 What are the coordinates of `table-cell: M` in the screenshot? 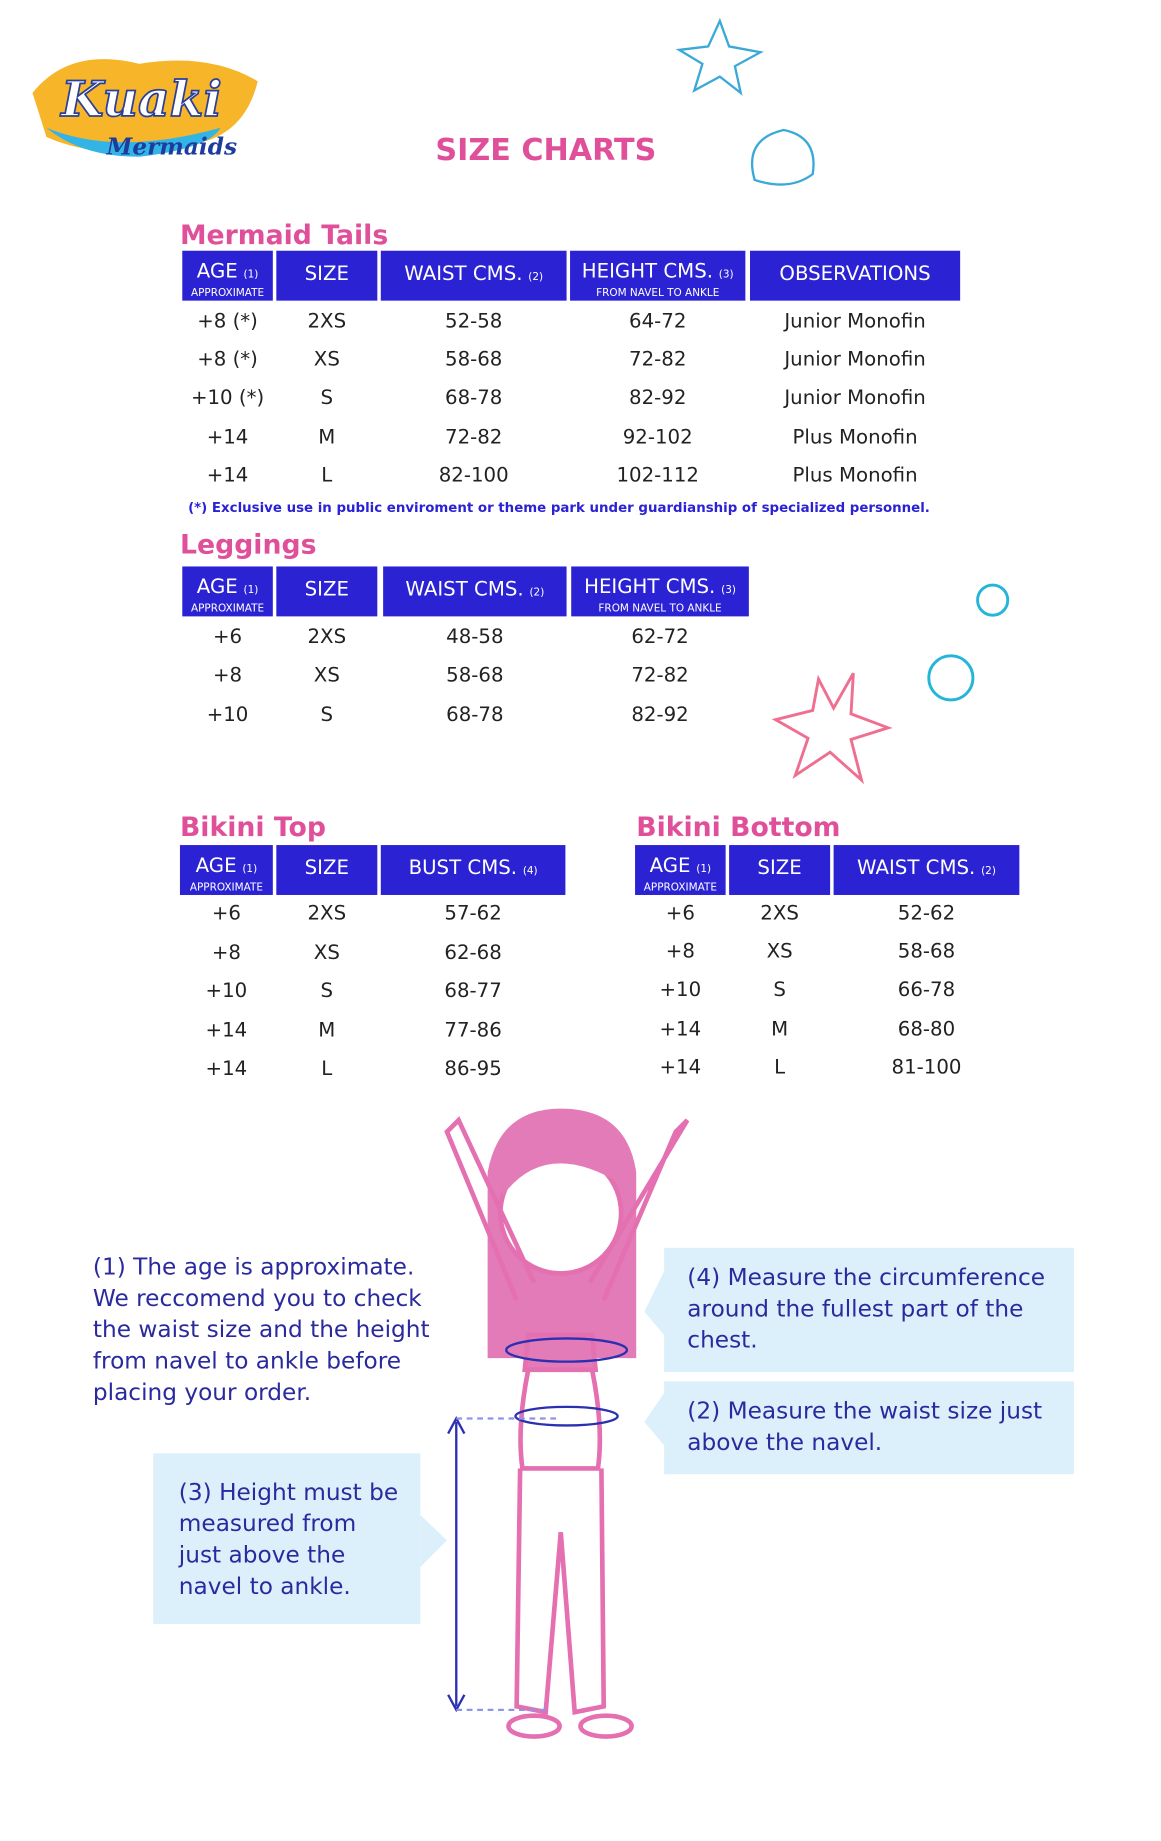 It's located at (780, 1030).